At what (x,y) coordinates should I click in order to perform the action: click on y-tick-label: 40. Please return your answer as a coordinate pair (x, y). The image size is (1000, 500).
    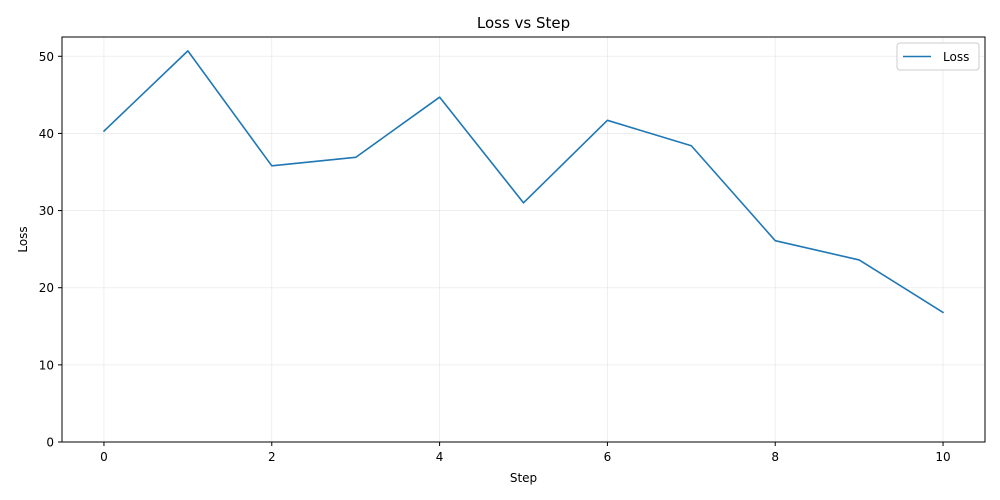
    Looking at the image, I should click on (46, 134).